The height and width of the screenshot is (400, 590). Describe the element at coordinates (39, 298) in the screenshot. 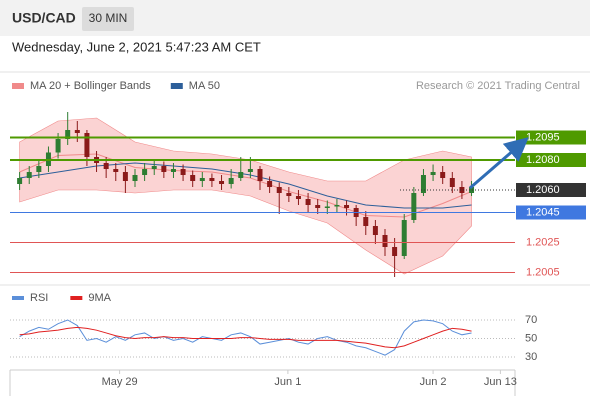

I see `legend-label: RSI` at that location.